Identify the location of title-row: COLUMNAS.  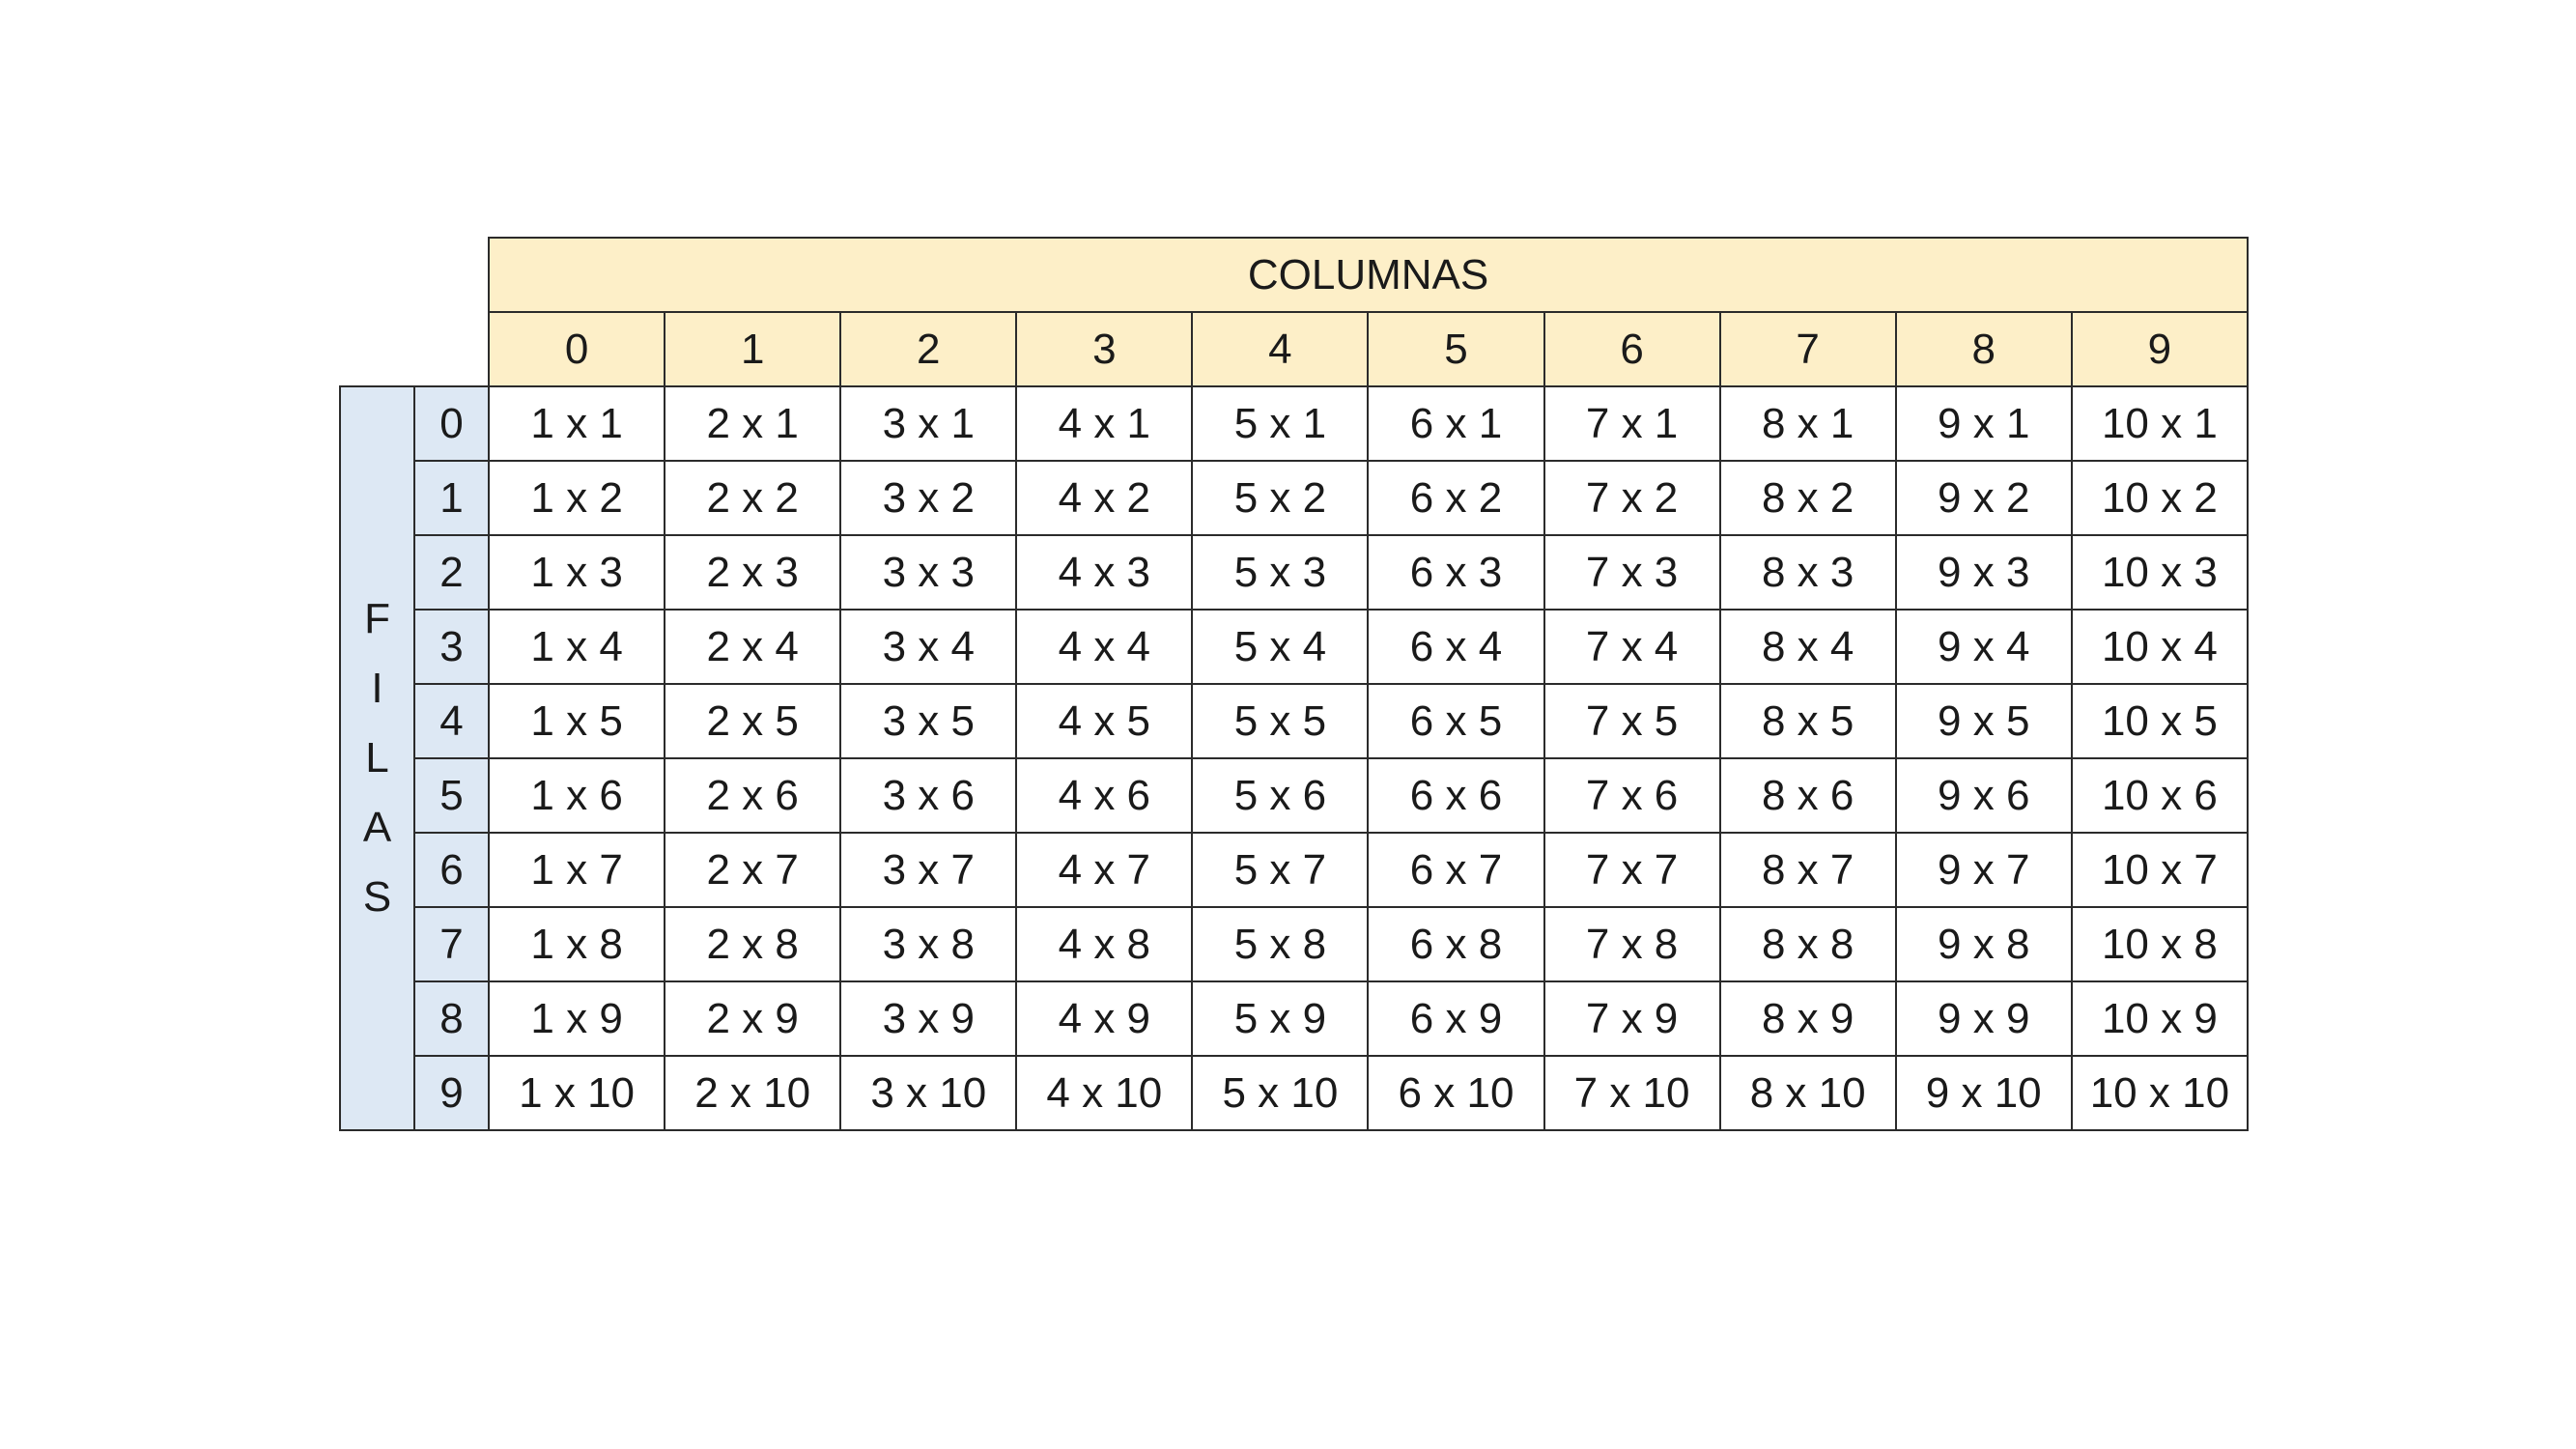
(1294, 275).